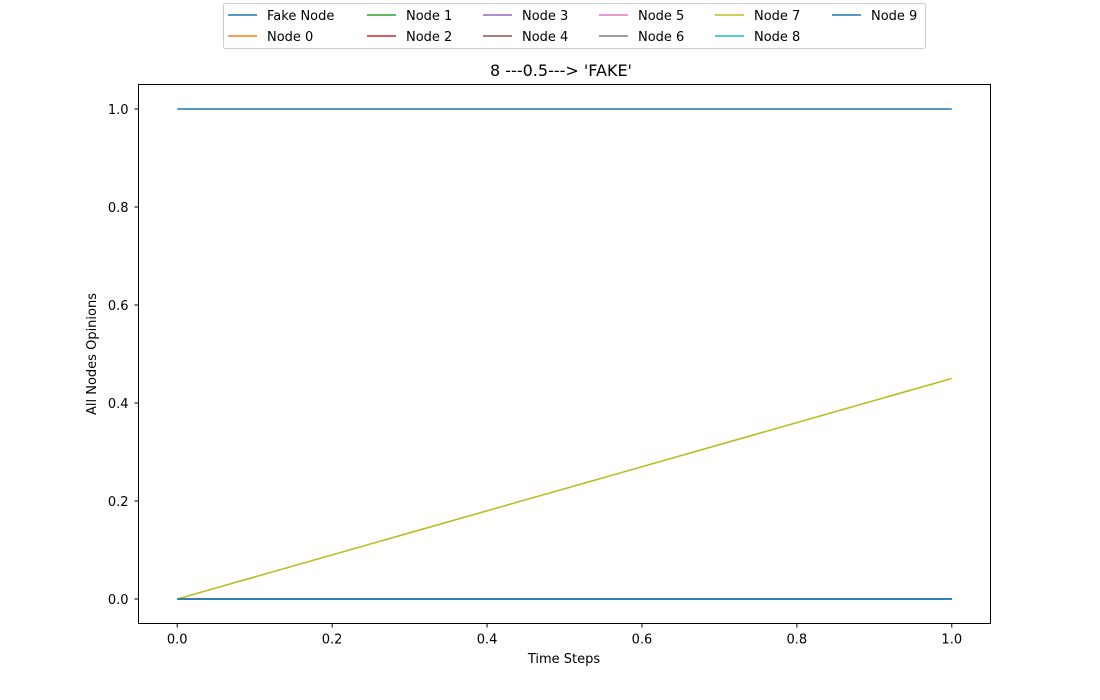  I want to click on legend-item-7: Node 6, so click(641, 37).